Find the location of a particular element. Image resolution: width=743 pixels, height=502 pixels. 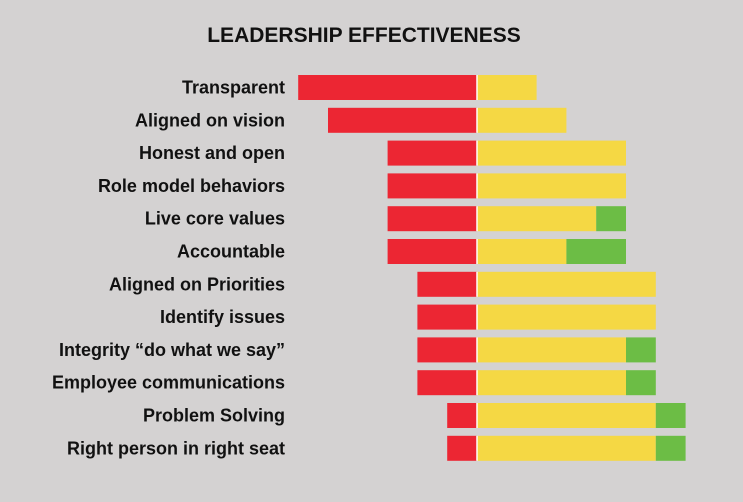

category-label: Role model behaviors is located at coordinates (191, 186).